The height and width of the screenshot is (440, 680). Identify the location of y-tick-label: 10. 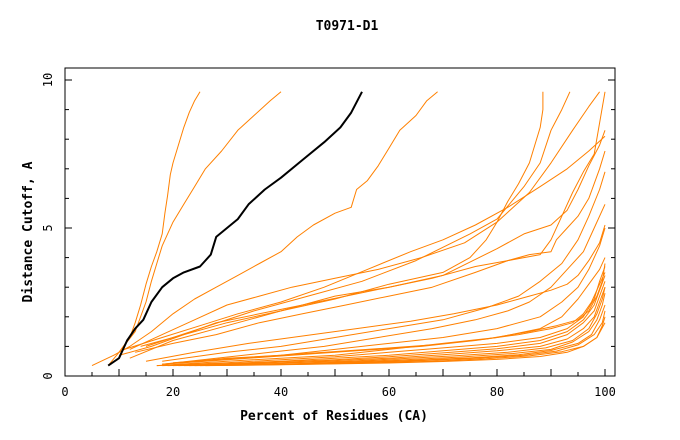
(48, 80).